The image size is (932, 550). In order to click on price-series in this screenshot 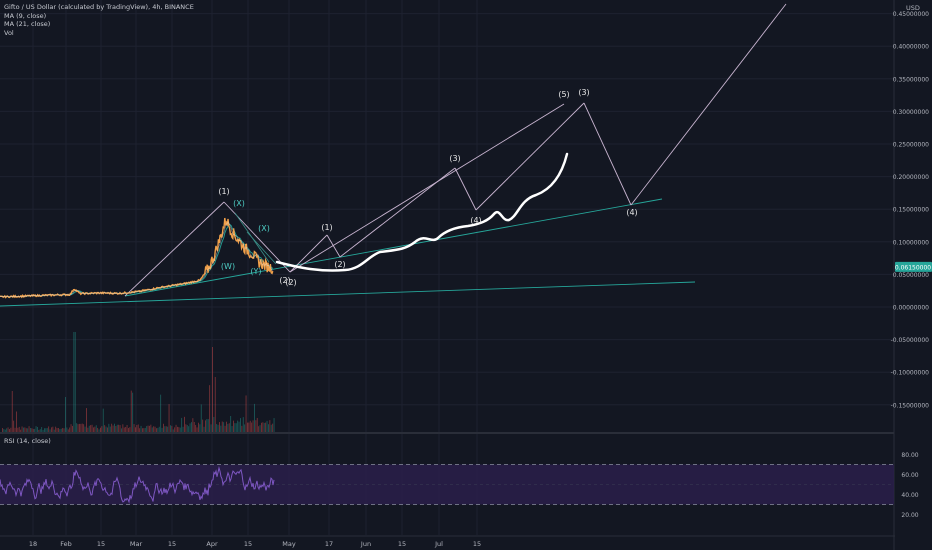, I will do `click(137, 258)`.